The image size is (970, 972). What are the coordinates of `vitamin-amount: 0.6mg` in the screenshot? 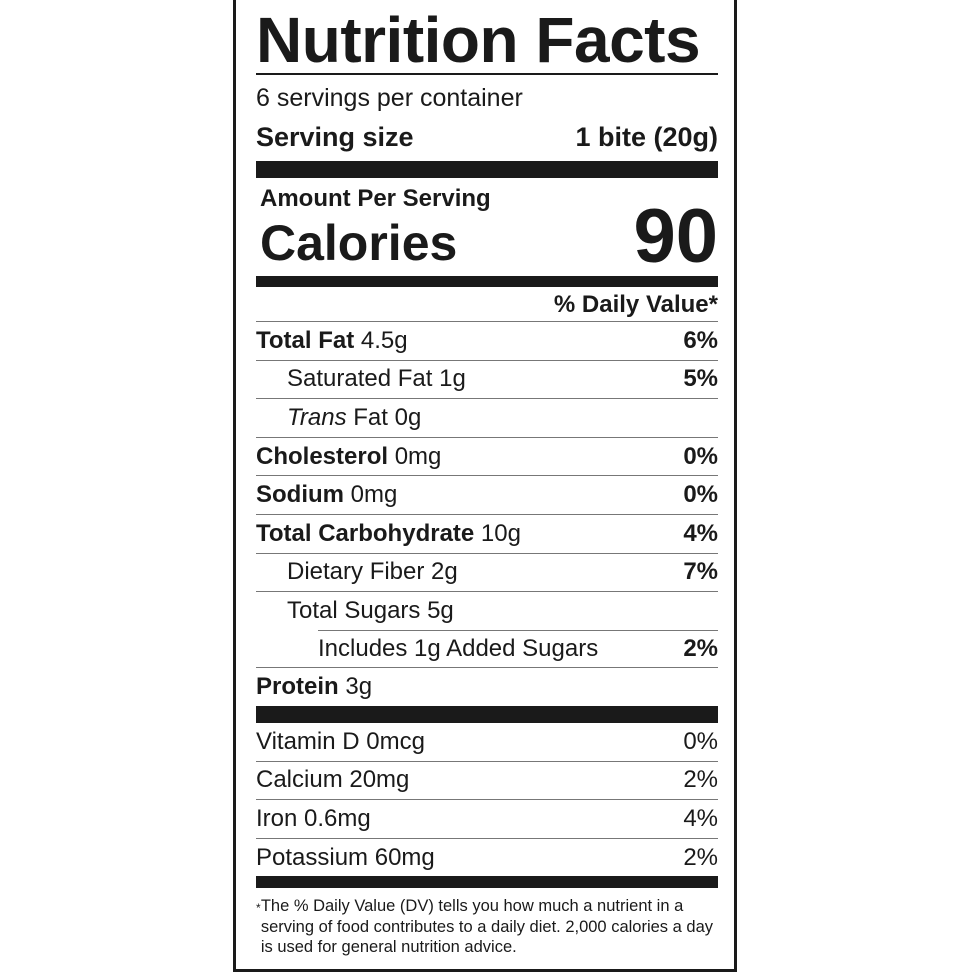 It's located at (337, 818).